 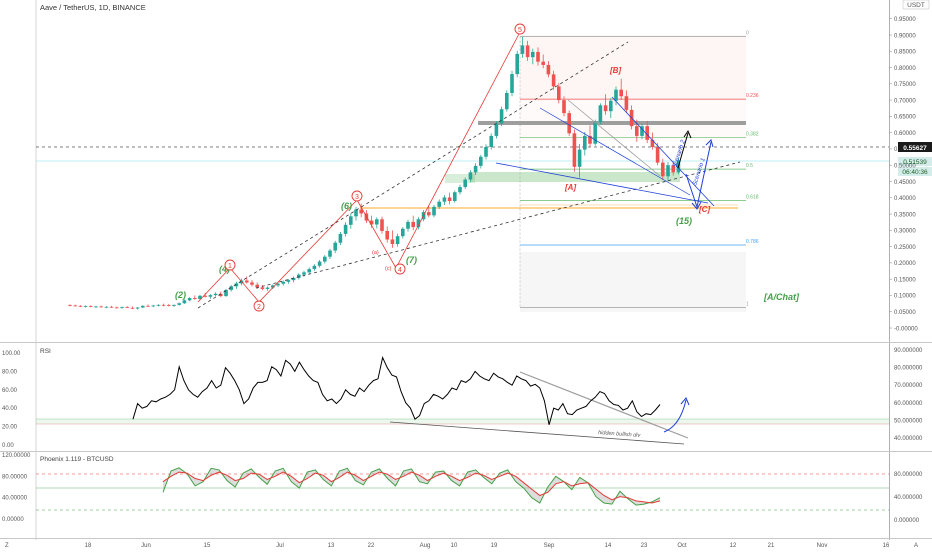 What do you see at coordinates (905, 280) in the screenshot?
I see `price-tick-label: 0.15000` at bounding box center [905, 280].